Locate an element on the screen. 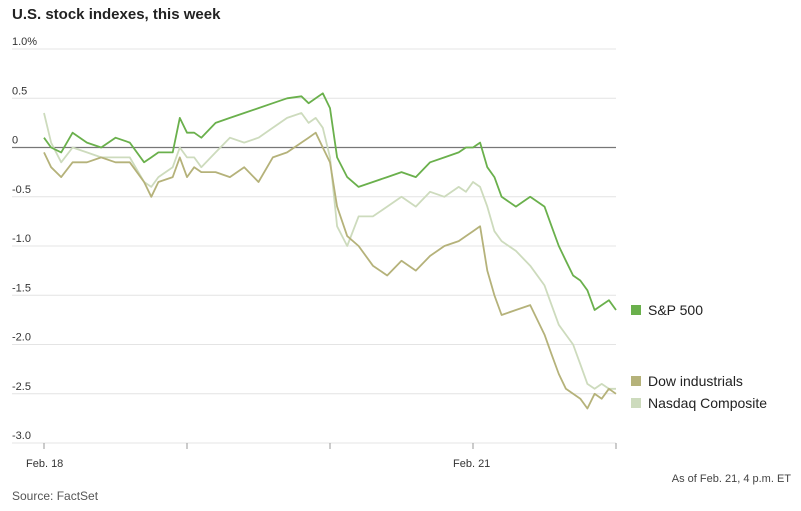 The image size is (801, 511). y-tick-label: -1.0 is located at coordinates (21, 239).